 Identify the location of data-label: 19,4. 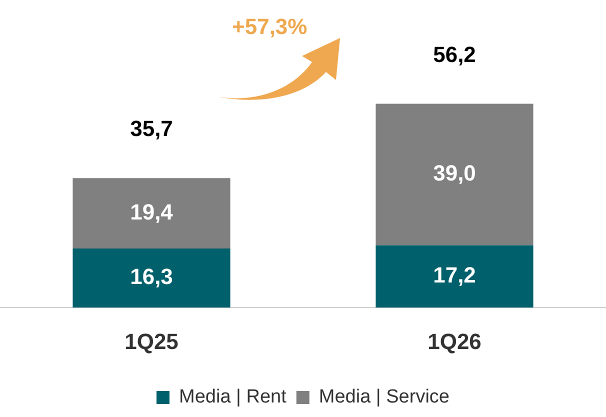
(152, 211).